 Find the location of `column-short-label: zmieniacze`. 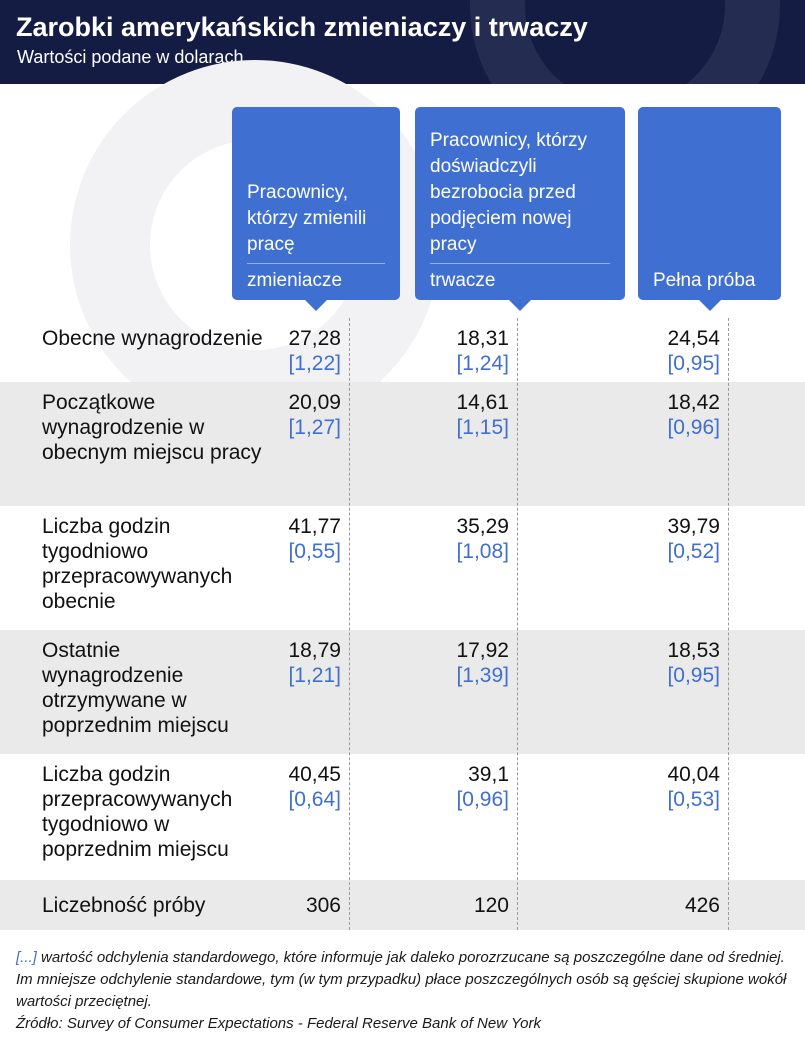

column-short-label: zmieniacze is located at coordinates (295, 280).